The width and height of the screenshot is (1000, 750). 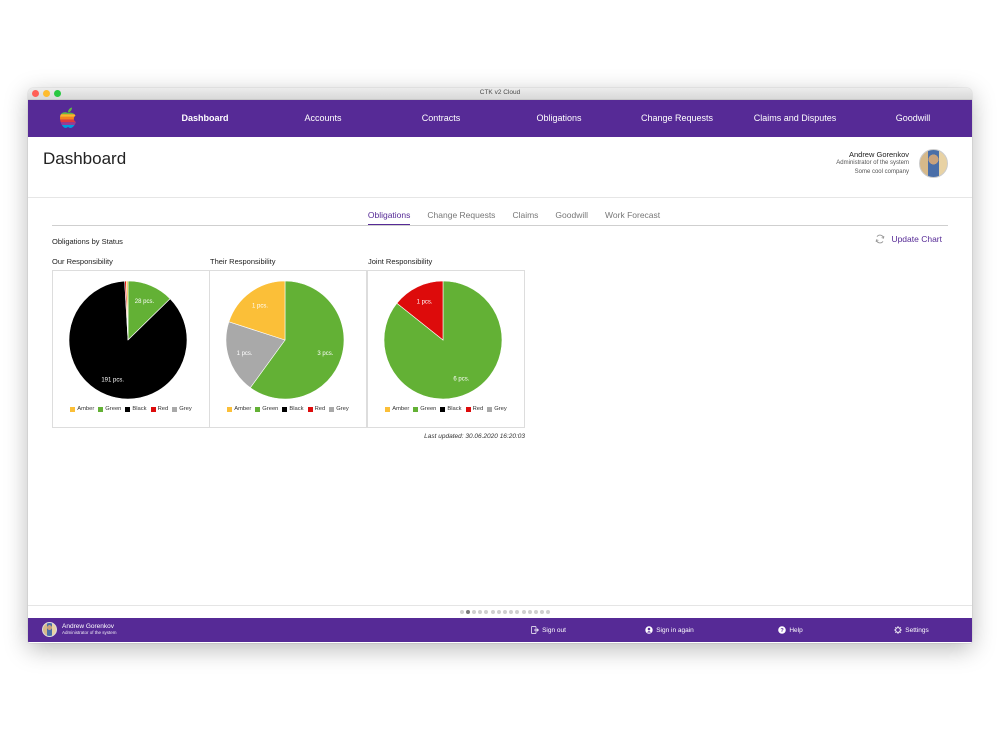 What do you see at coordinates (85, 158) in the screenshot?
I see `page-title: Dashboard` at bounding box center [85, 158].